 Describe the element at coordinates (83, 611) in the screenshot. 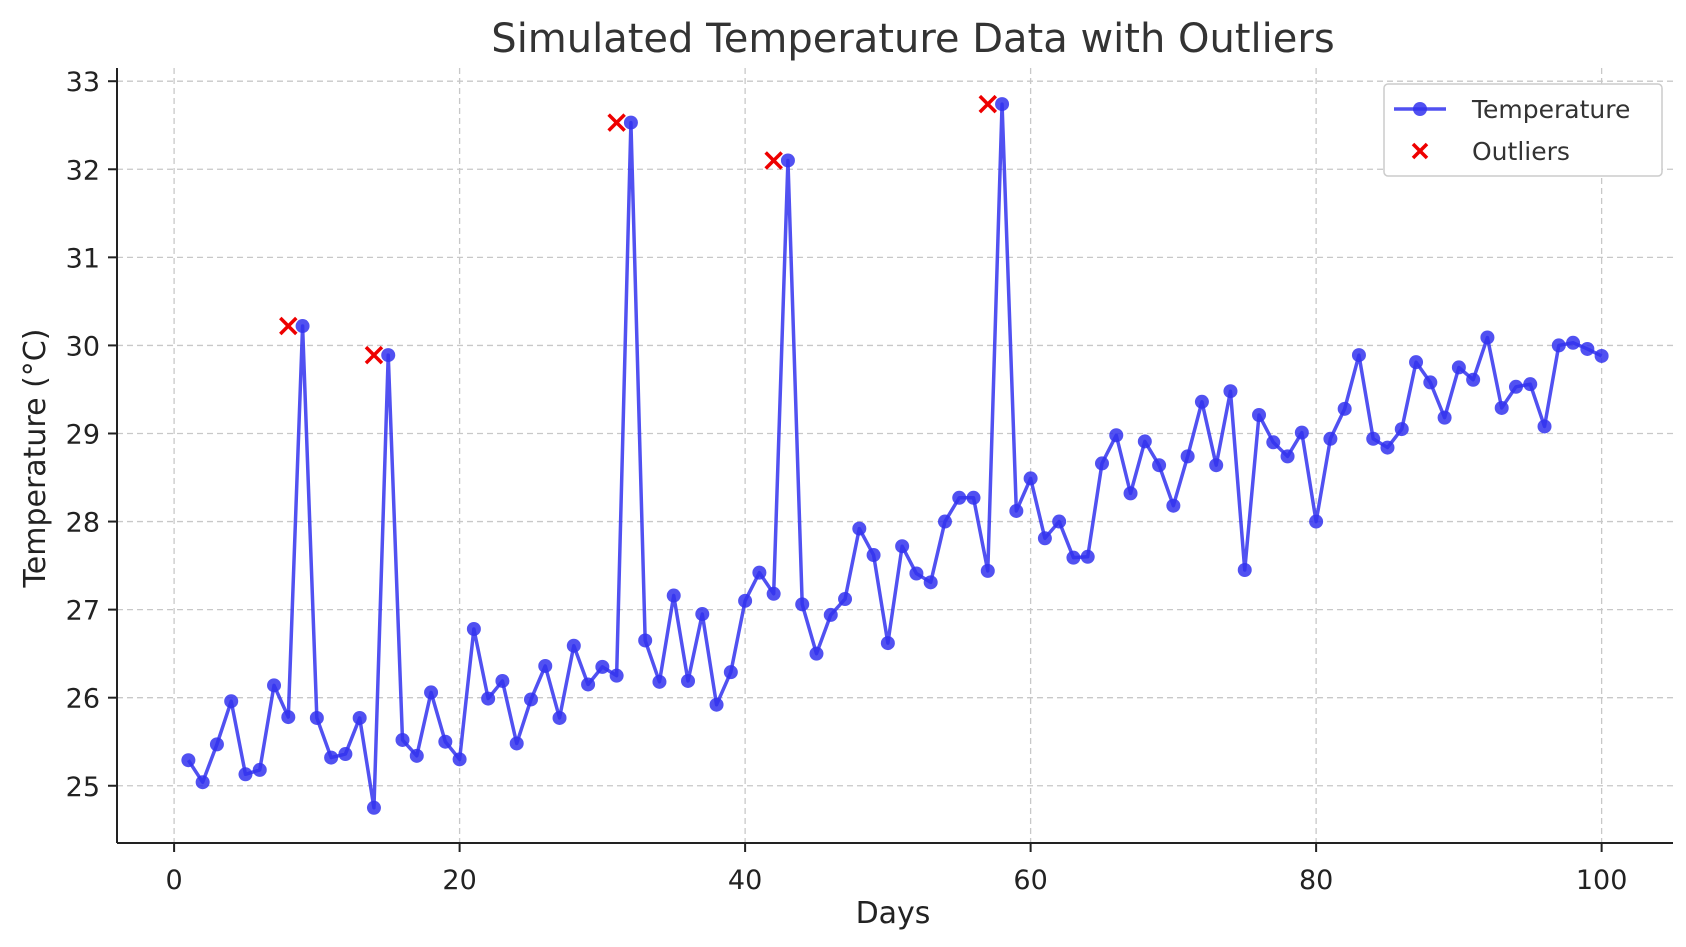

I see `y-tick-label: 27` at that location.